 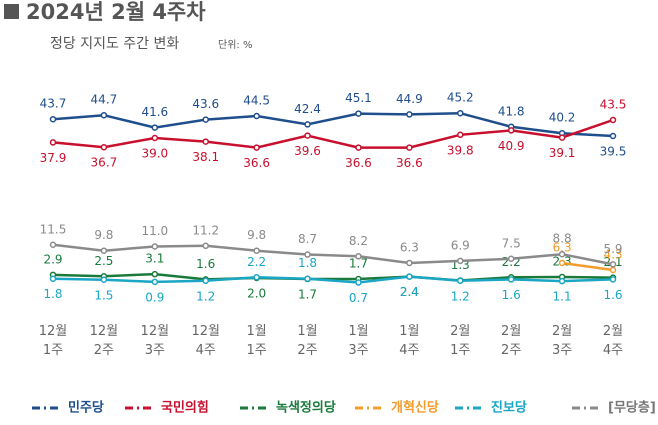 What do you see at coordinates (205, 230) in the screenshot?
I see `data-label: 11.2` at bounding box center [205, 230].